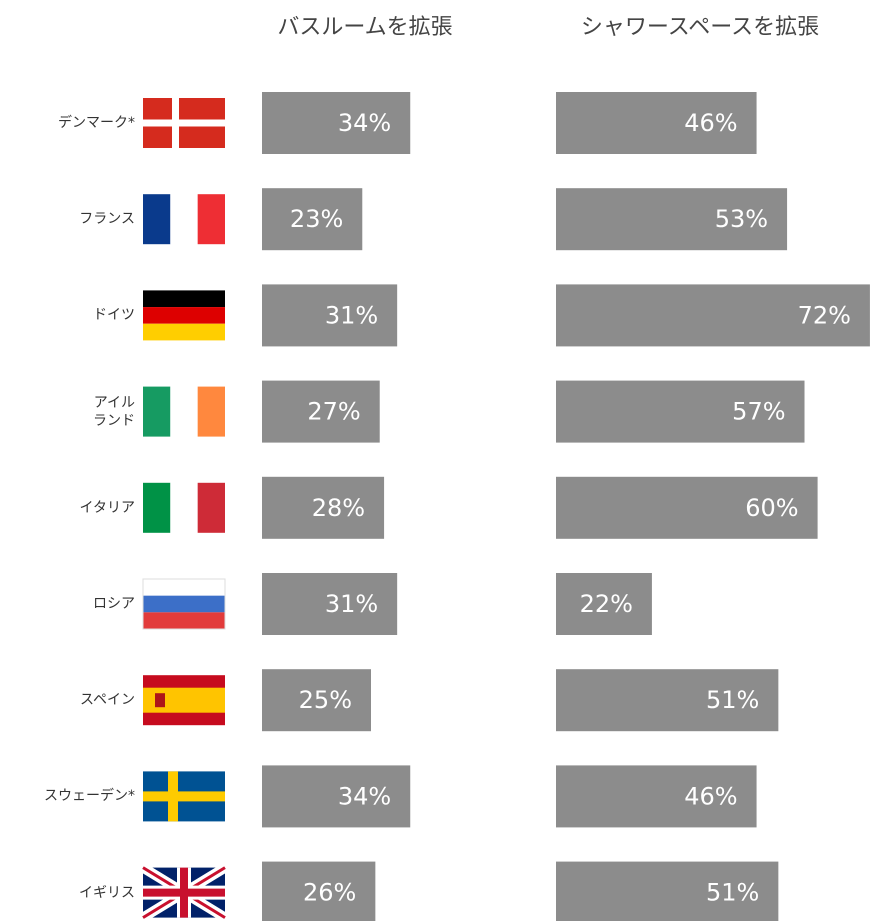 Image resolution: width=870 pixels, height=921 pixels. I want to click on category-label: イタリア, so click(107, 507).